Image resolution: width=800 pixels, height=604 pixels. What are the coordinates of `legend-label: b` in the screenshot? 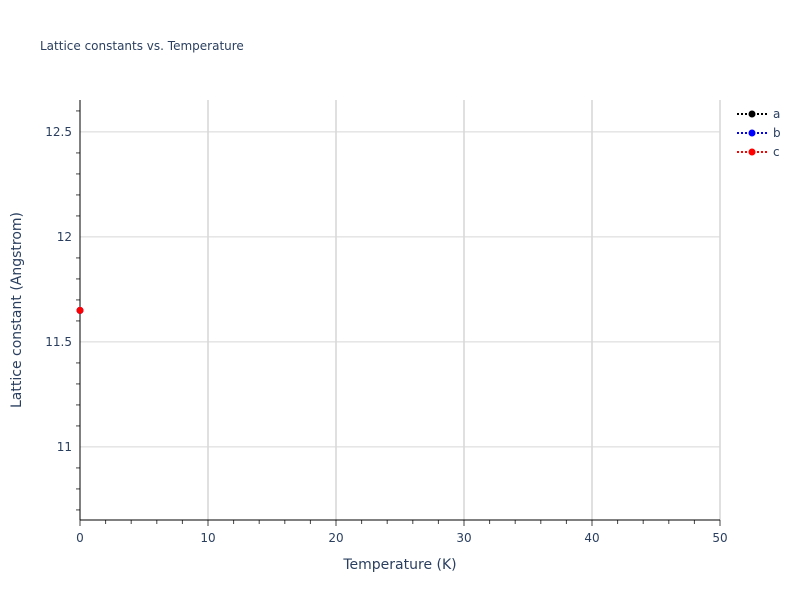 It's located at (777, 133).